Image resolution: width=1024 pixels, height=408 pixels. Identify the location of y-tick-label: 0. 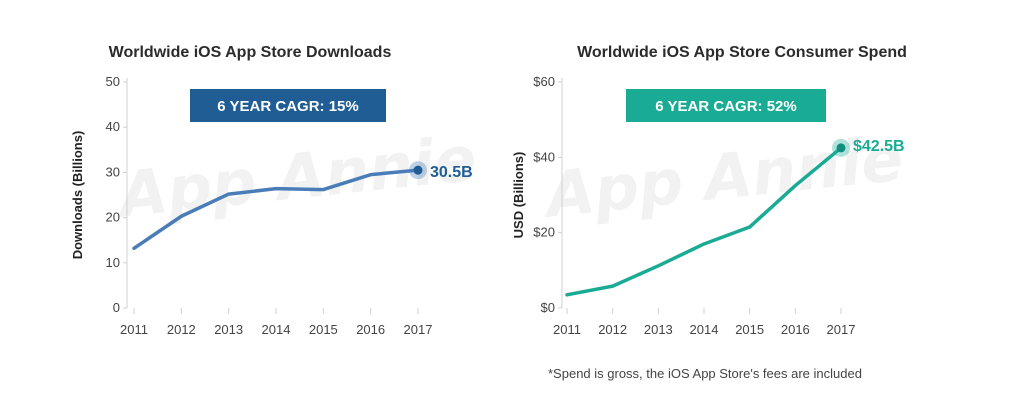
(116, 307).